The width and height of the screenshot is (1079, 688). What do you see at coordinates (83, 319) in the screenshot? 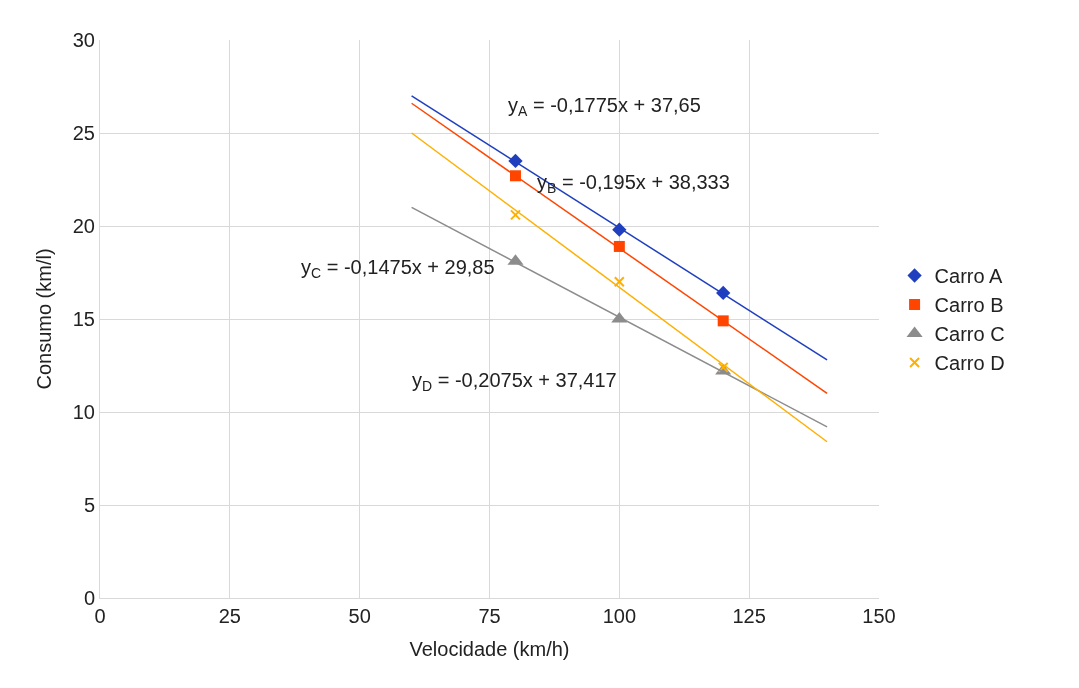
I see `y-tick-label: 15` at bounding box center [83, 319].